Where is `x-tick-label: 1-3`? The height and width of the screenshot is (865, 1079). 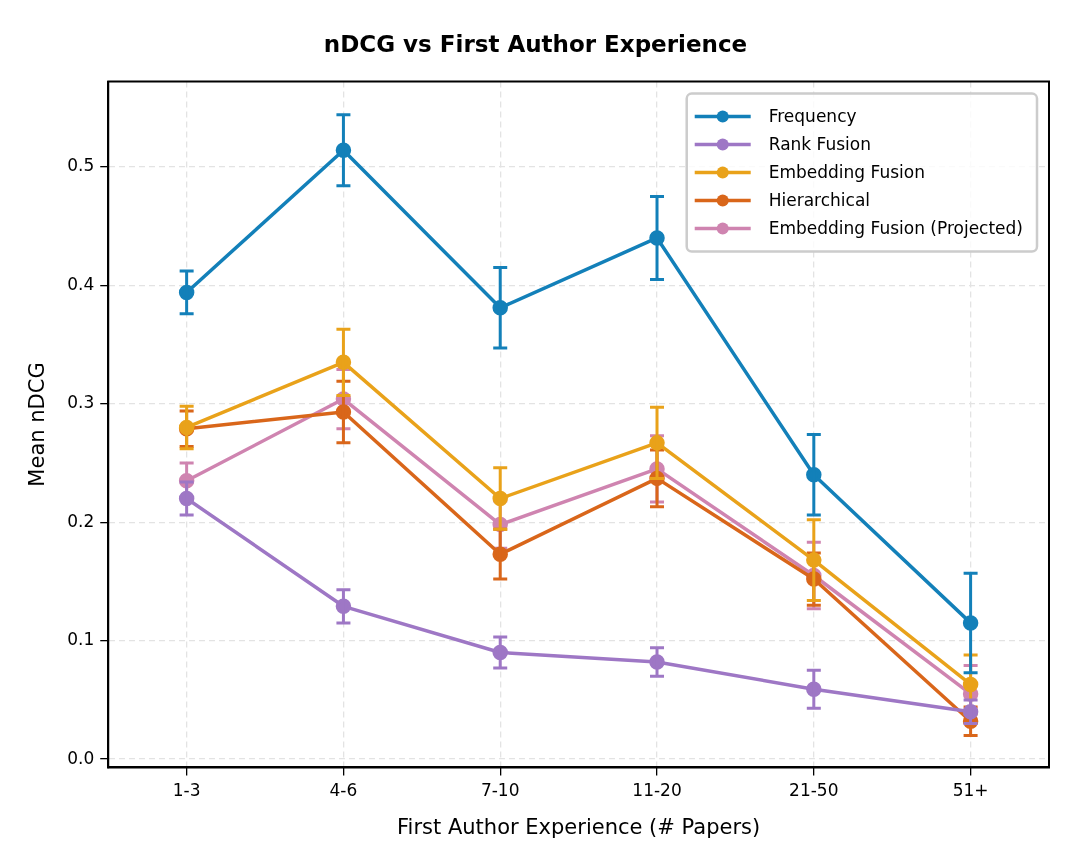 x-tick-label: 1-3 is located at coordinates (186, 790).